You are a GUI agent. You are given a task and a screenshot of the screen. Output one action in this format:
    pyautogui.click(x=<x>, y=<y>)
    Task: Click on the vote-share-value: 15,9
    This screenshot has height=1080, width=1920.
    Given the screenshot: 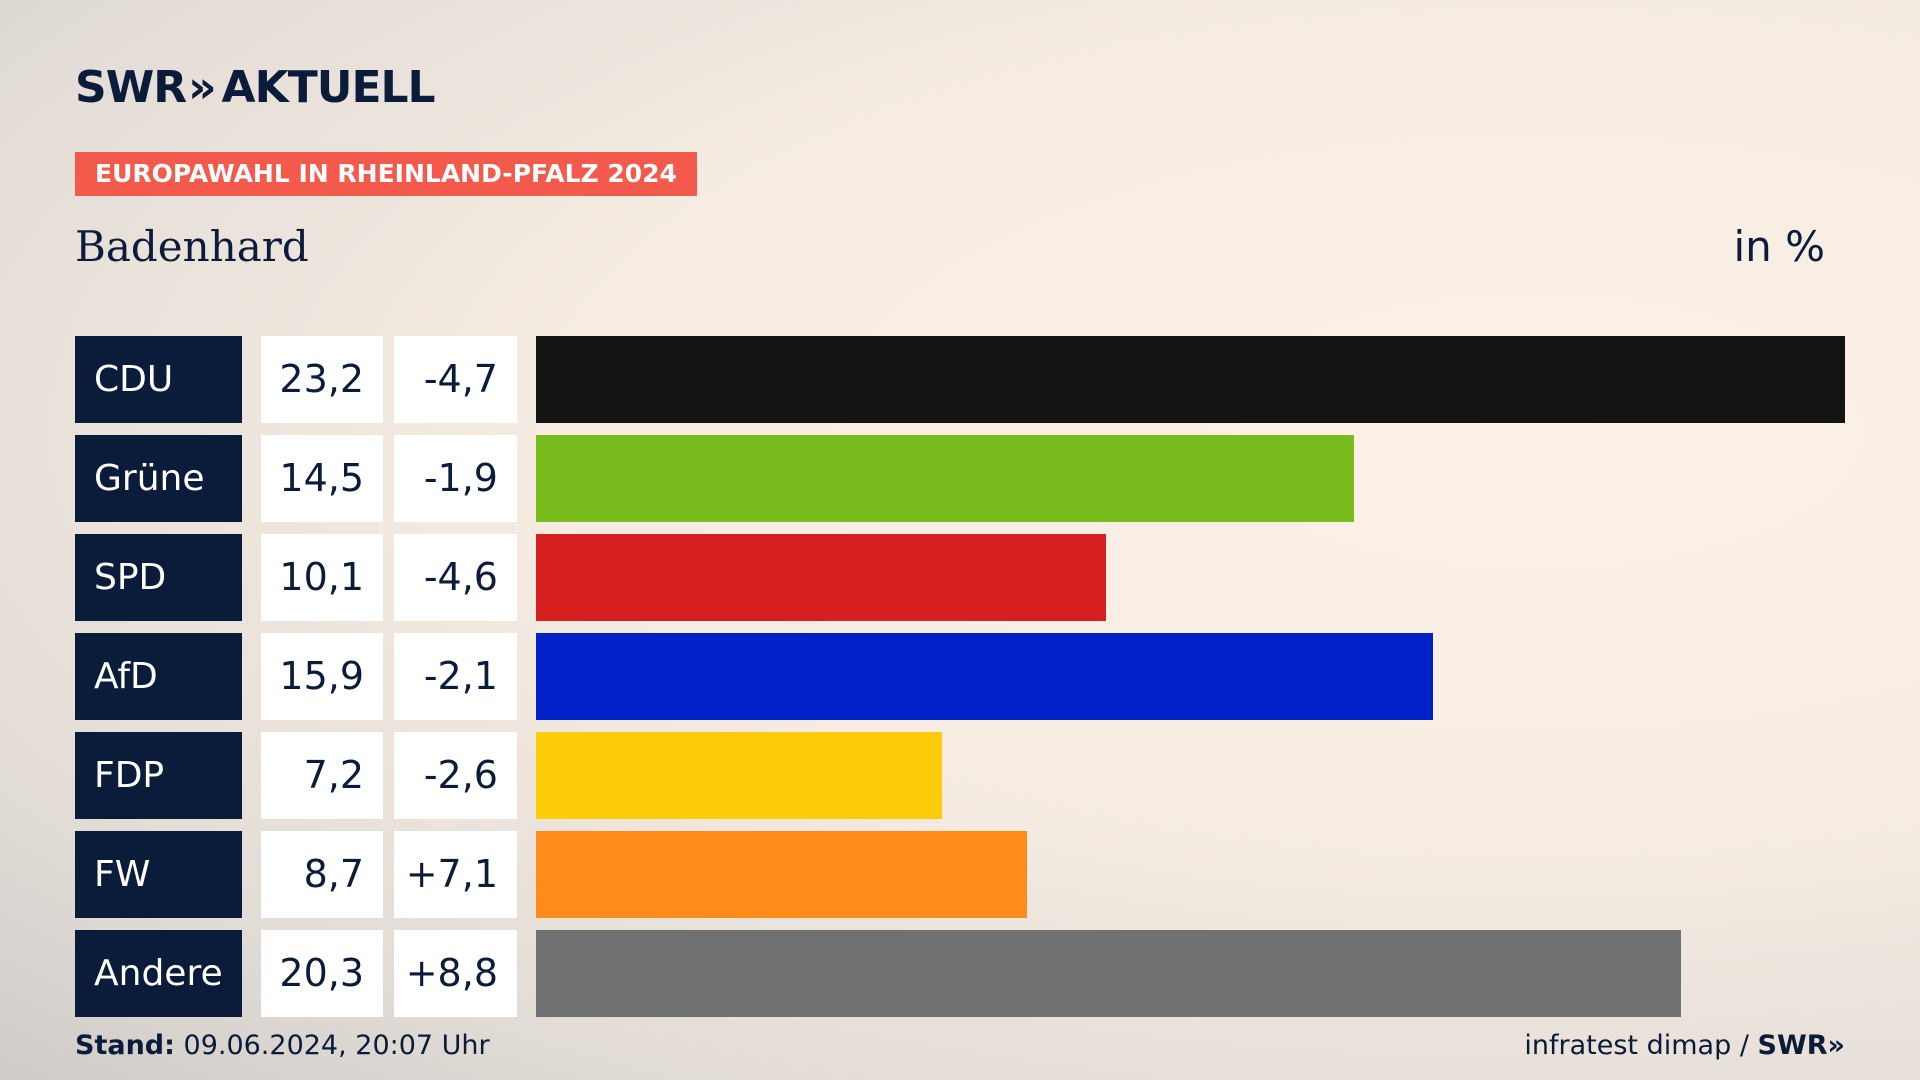 What is the action you would take?
    pyautogui.click(x=322, y=676)
    